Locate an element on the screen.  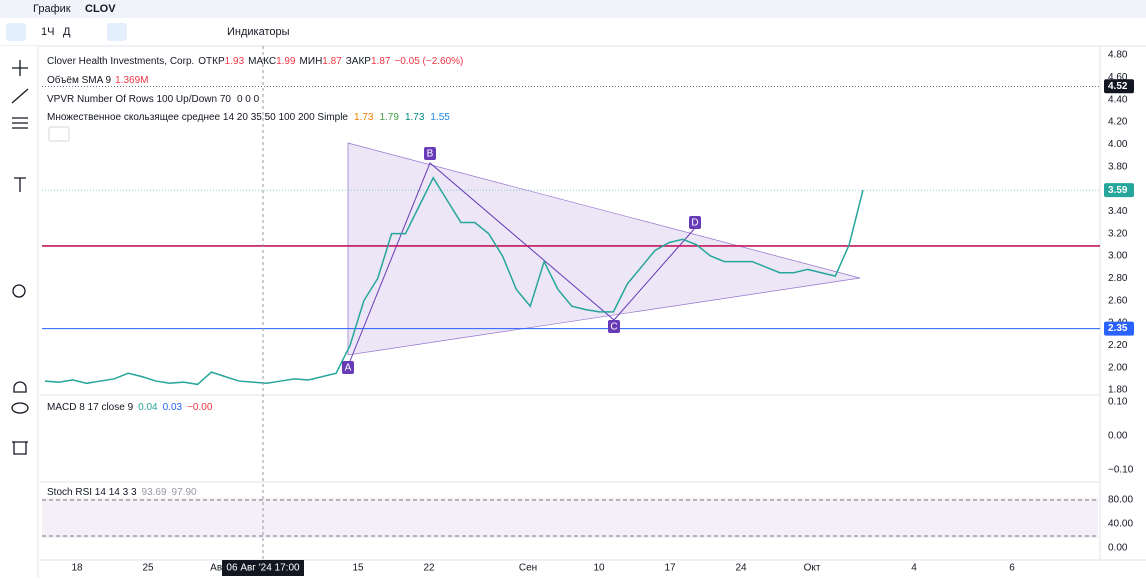
x-tick-label: 22 is located at coordinates (429, 568).